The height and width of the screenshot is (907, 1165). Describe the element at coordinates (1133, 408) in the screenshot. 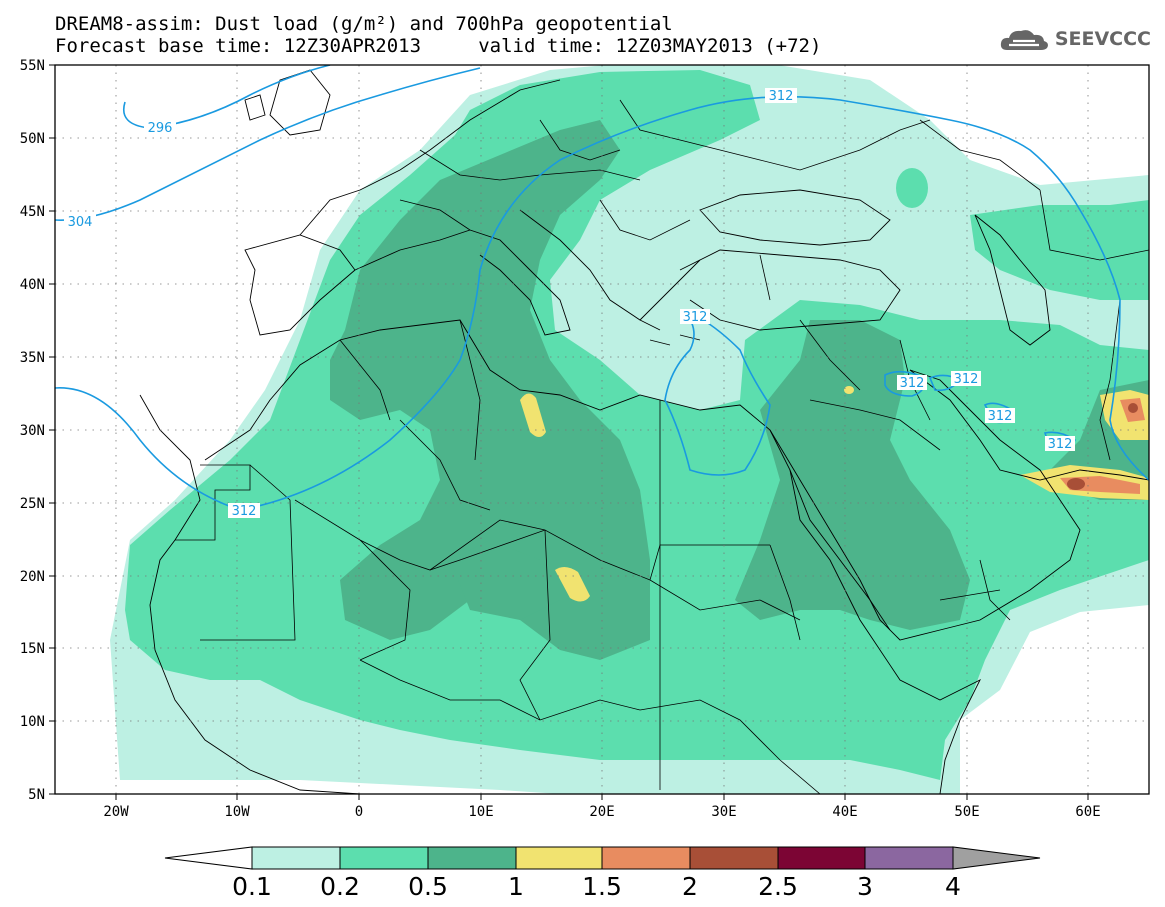

I see `dust-level-2-b` at that location.